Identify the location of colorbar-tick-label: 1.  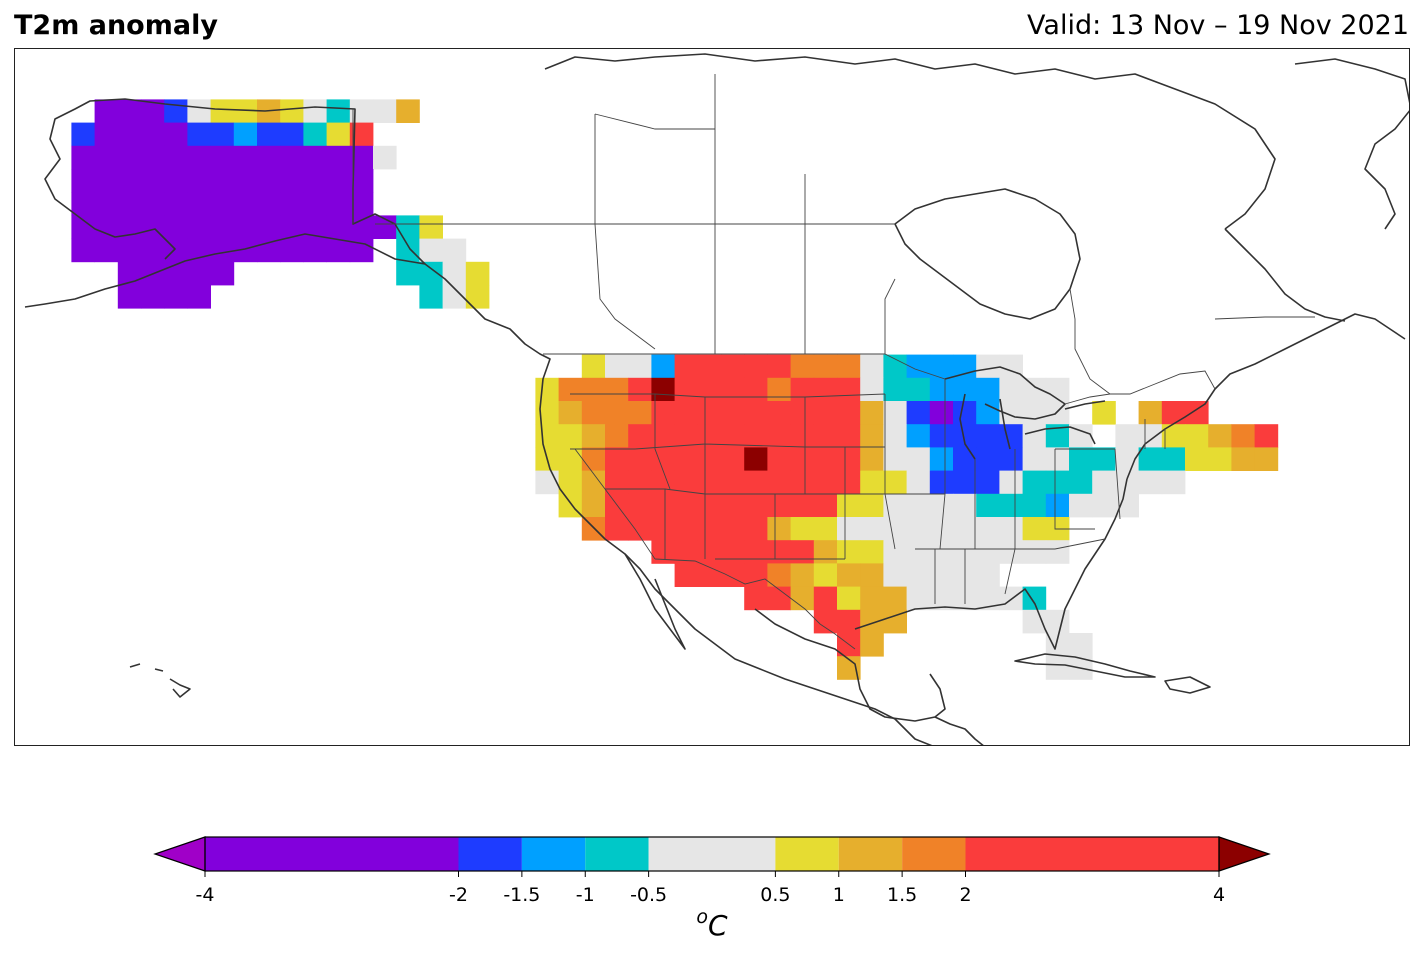
(839, 895).